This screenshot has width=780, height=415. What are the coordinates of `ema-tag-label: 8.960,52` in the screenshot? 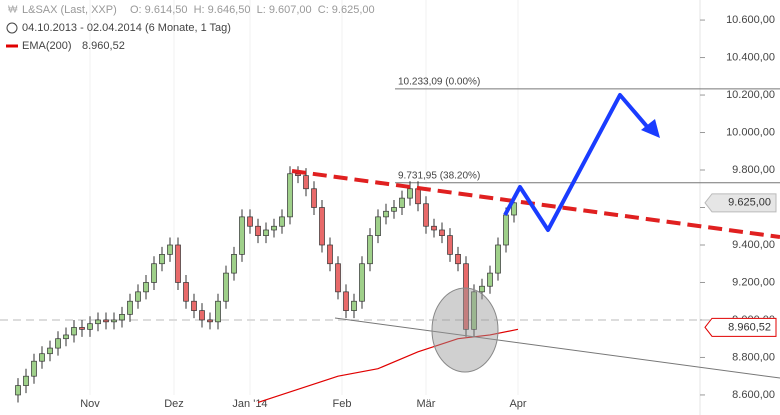 It's located at (749, 327).